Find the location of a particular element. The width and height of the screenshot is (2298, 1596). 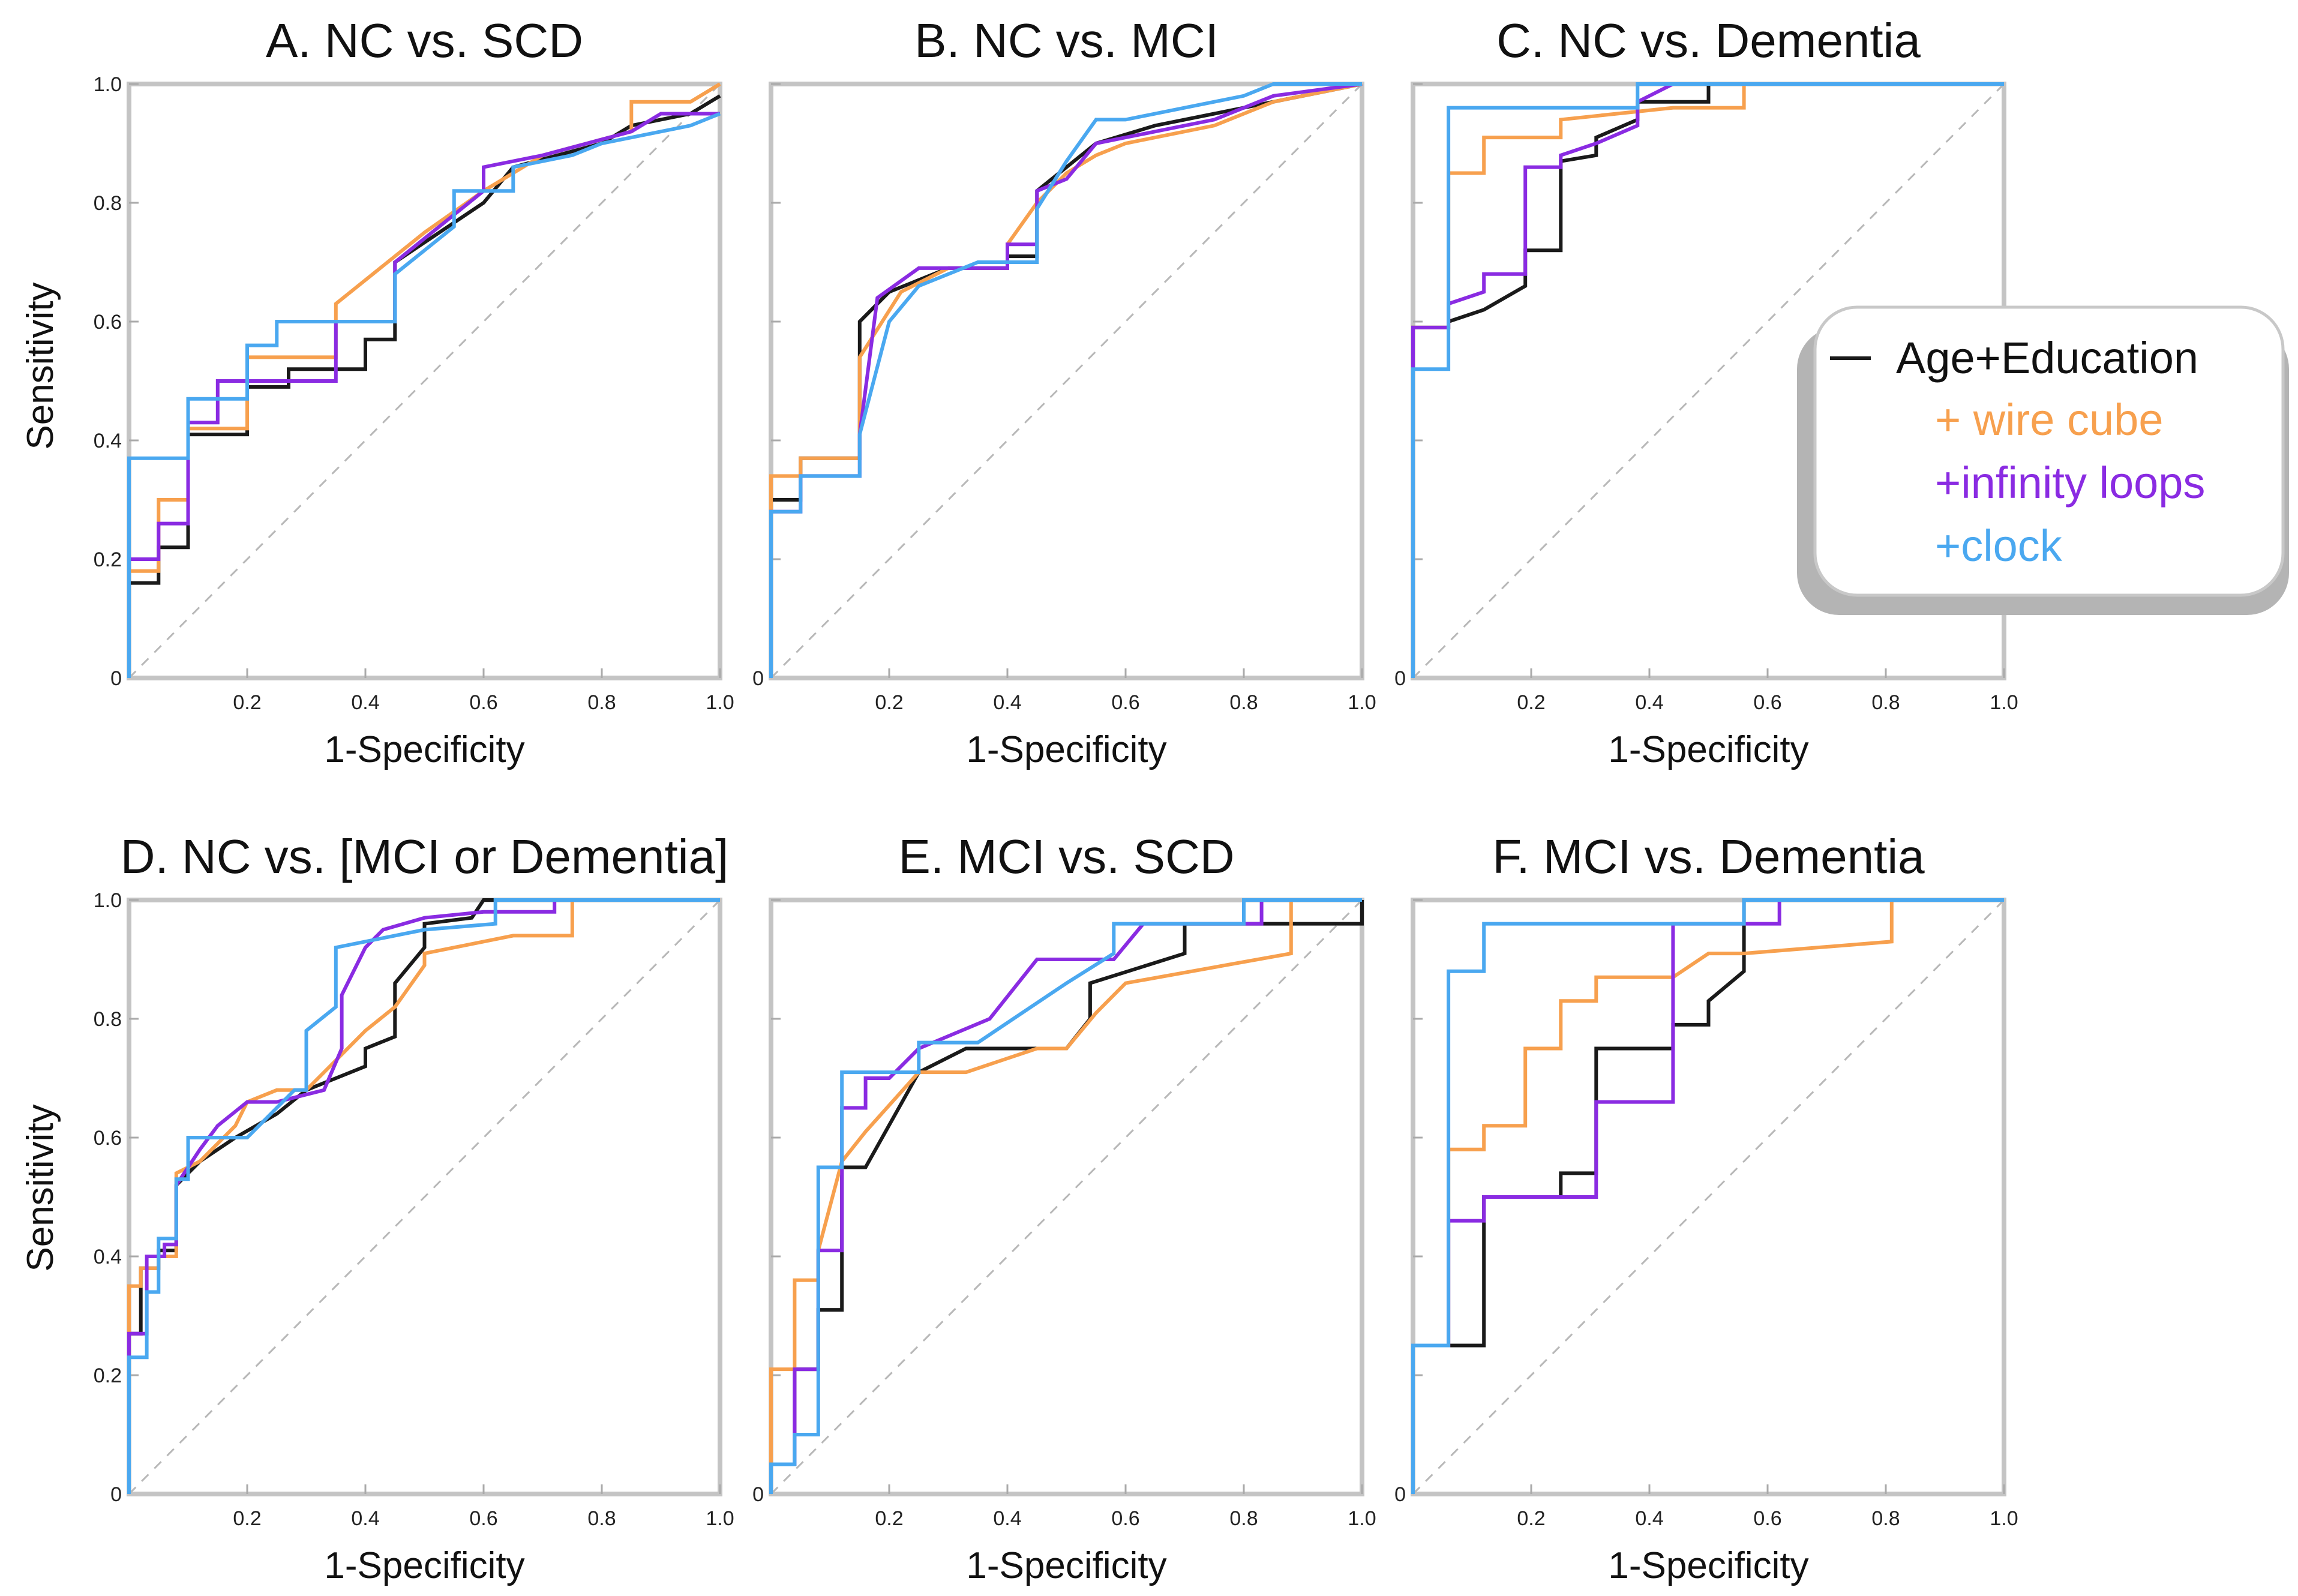

panel-e-x-axis-label: 1-Specificity is located at coordinates (1066, 1566).